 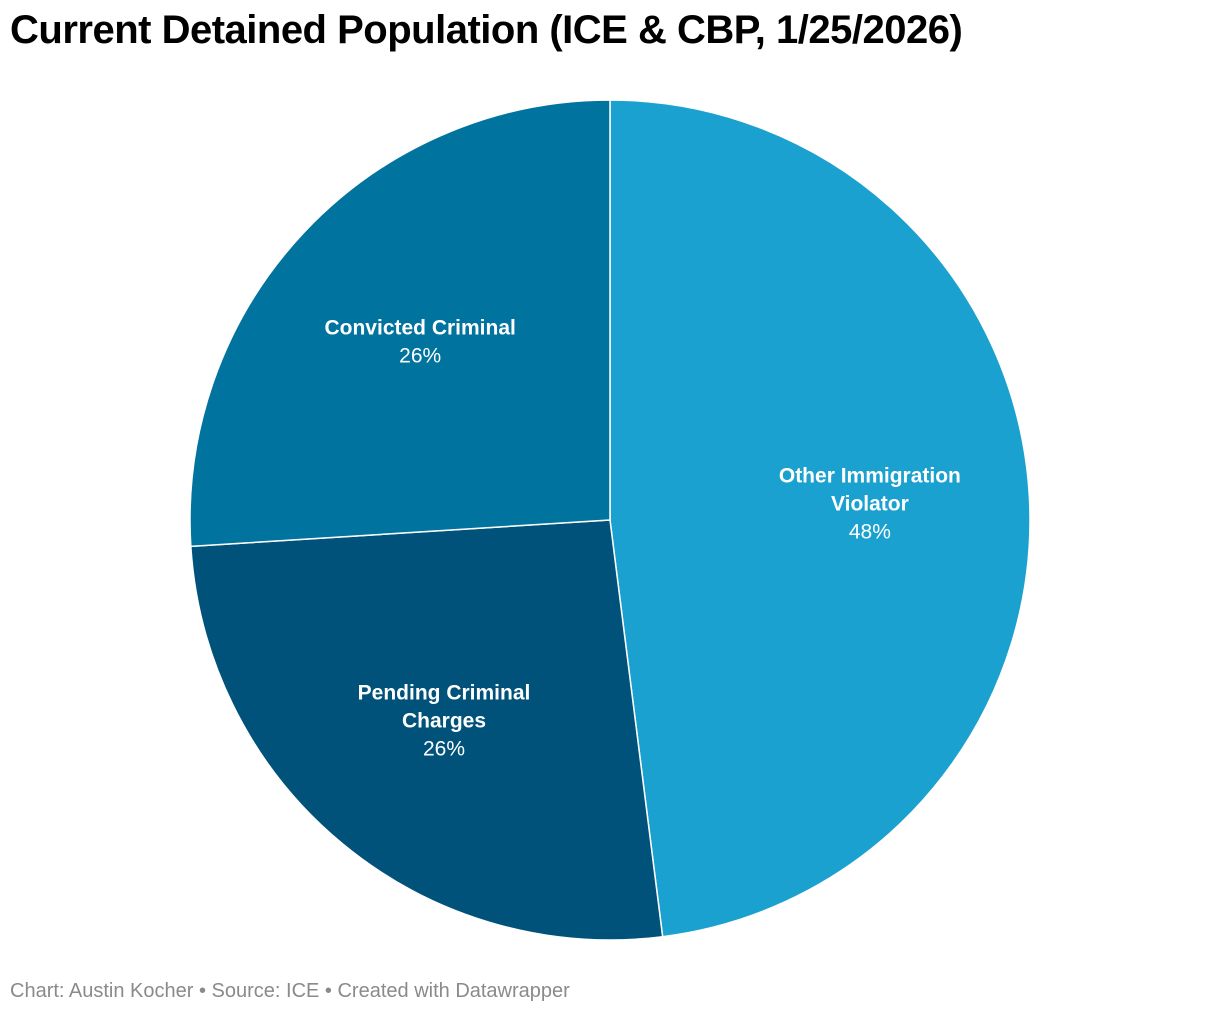 What do you see at coordinates (870, 476) in the screenshot?
I see `slice-label-0-line-0: Other Immigration` at bounding box center [870, 476].